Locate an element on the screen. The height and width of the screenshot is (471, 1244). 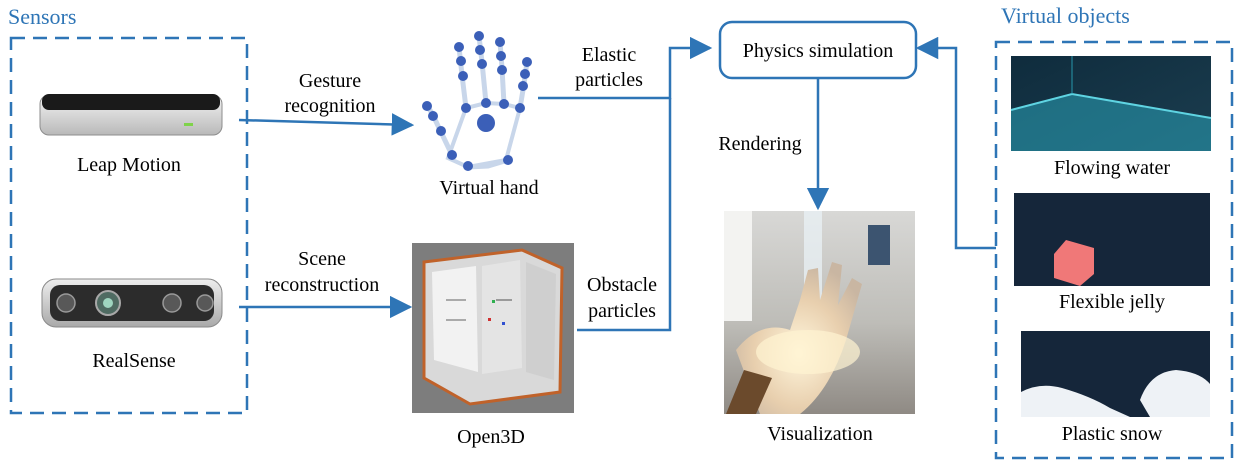
rendering-label: Rendering is located at coordinates (759, 144).